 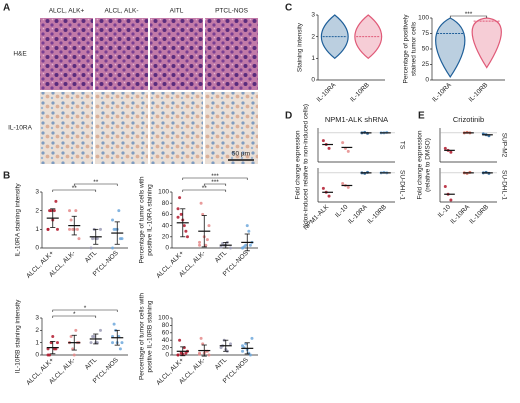 I want to click on x-tick-label: AITL, so click(x=221, y=256).